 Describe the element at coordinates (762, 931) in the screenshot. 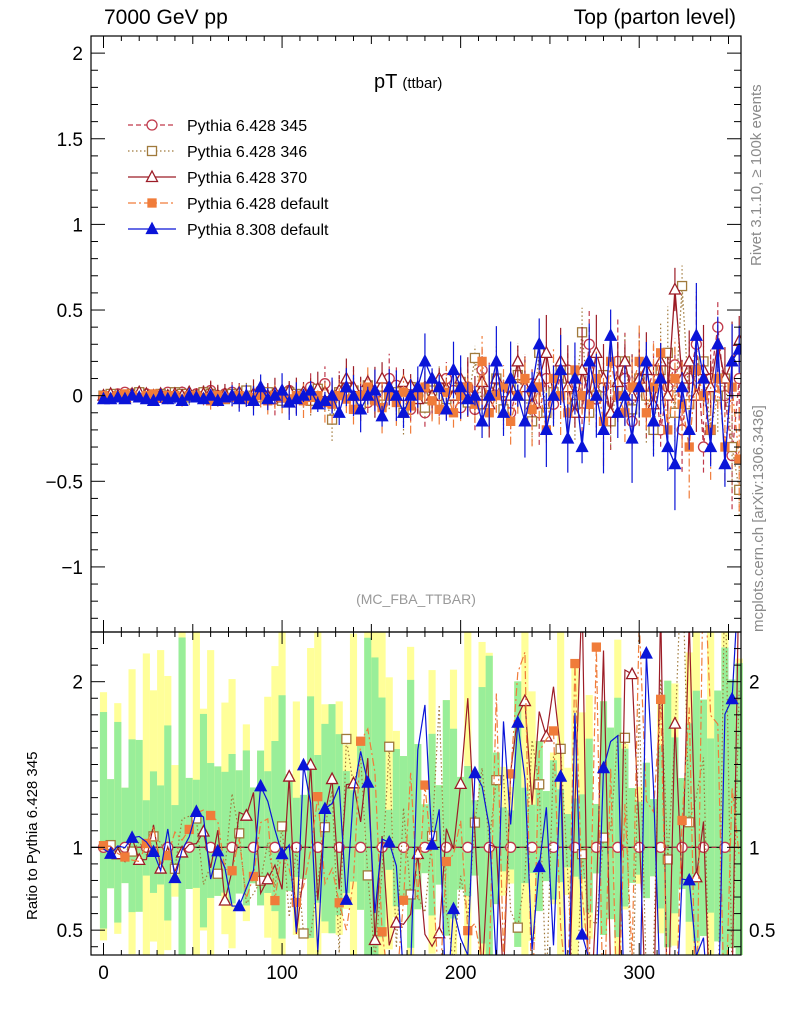

I see `ratio-y-tick-label-right: 0.5` at that location.